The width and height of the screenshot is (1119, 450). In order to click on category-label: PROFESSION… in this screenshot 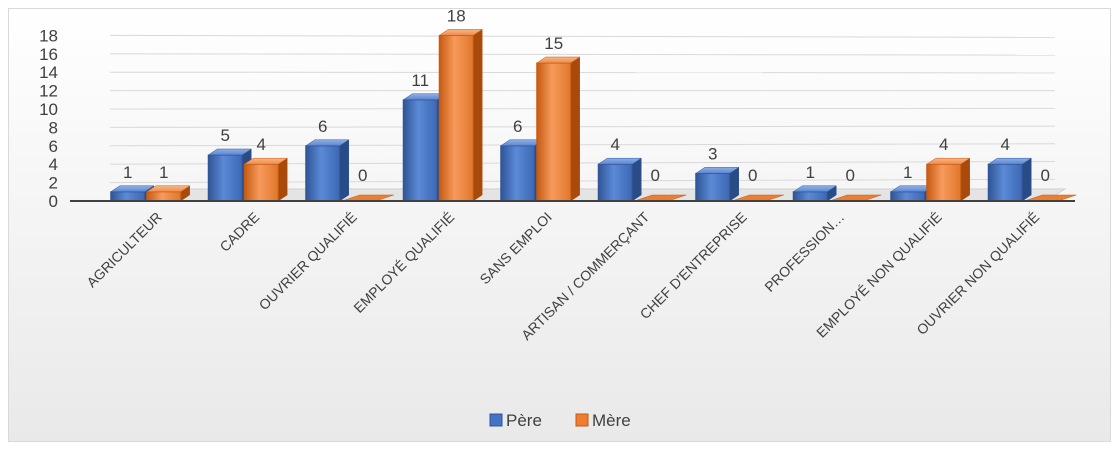, I will do `click(804, 252)`.